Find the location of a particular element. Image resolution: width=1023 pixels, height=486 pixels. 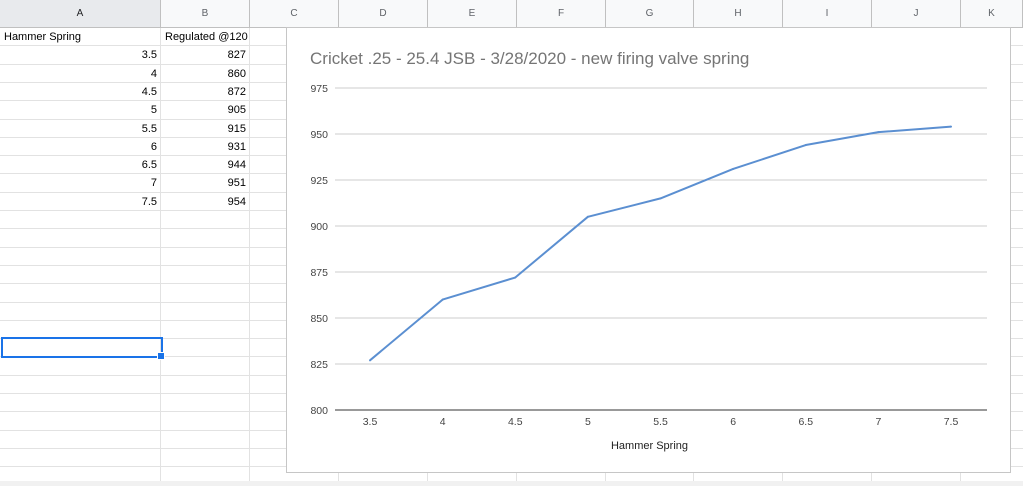

cell-b7: 931 is located at coordinates (236, 146).